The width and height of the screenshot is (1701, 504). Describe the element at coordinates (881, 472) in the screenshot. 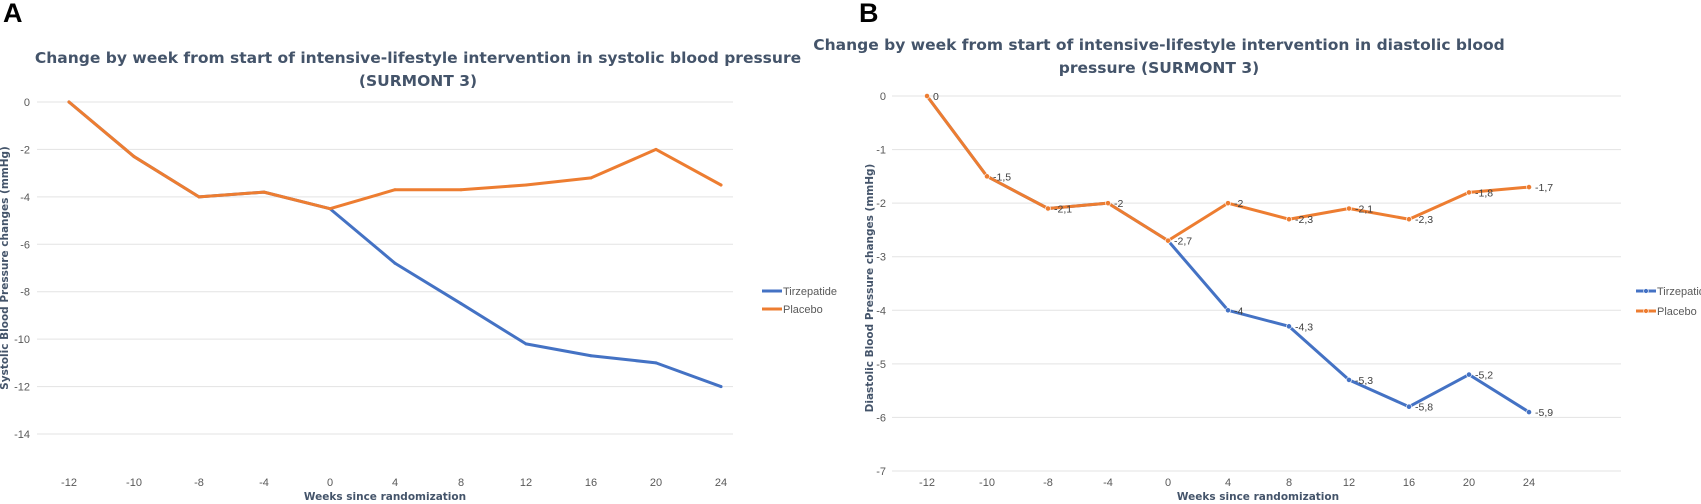

I see `y-tick-label: -7` at that location.